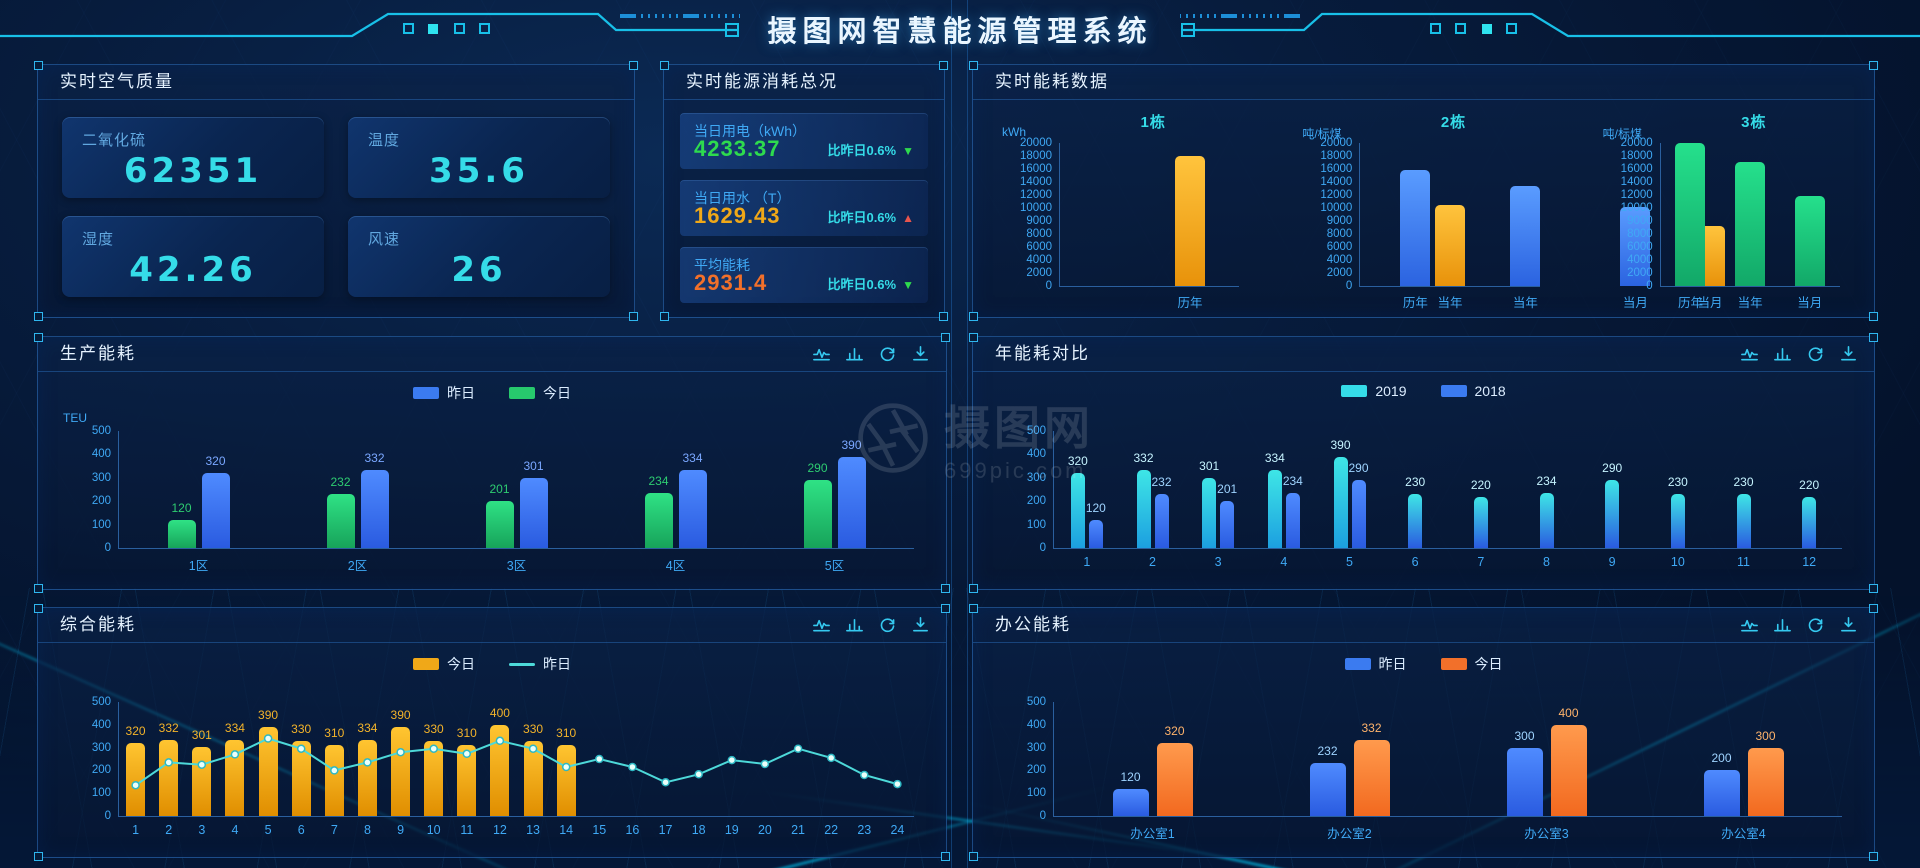  I want to click on x-category-label: 办公室1, so click(1152, 834).